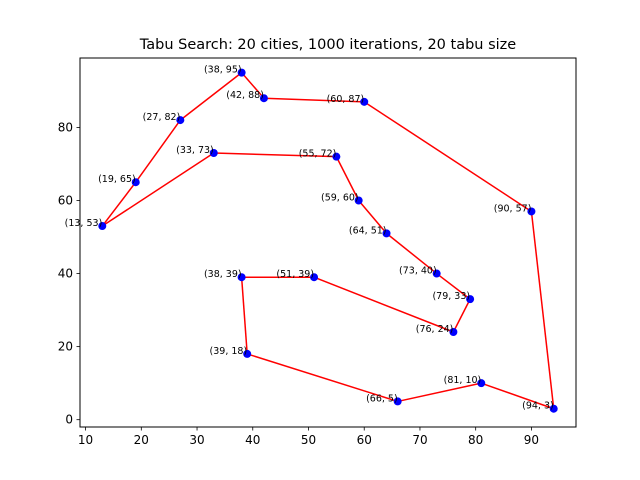 The height and width of the screenshot is (480, 640). Describe the element at coordinates (69, 420) in the screenshot. I see `y-tick-label: 0` at that location.